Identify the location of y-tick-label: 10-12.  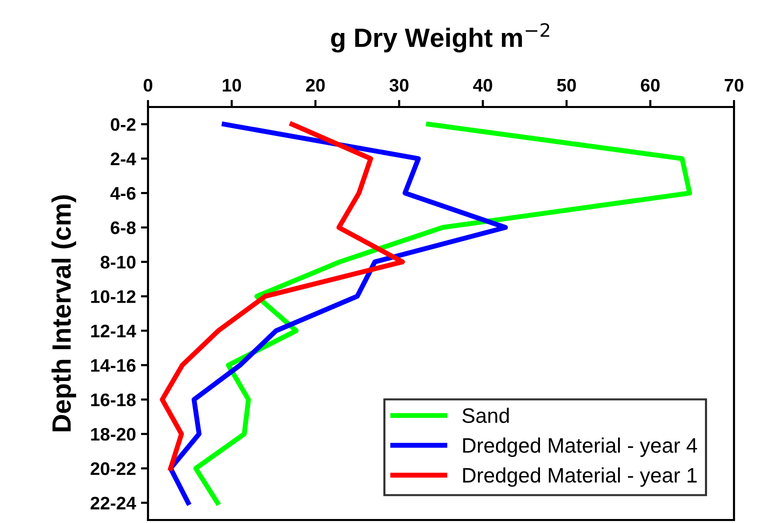
(113, 297).